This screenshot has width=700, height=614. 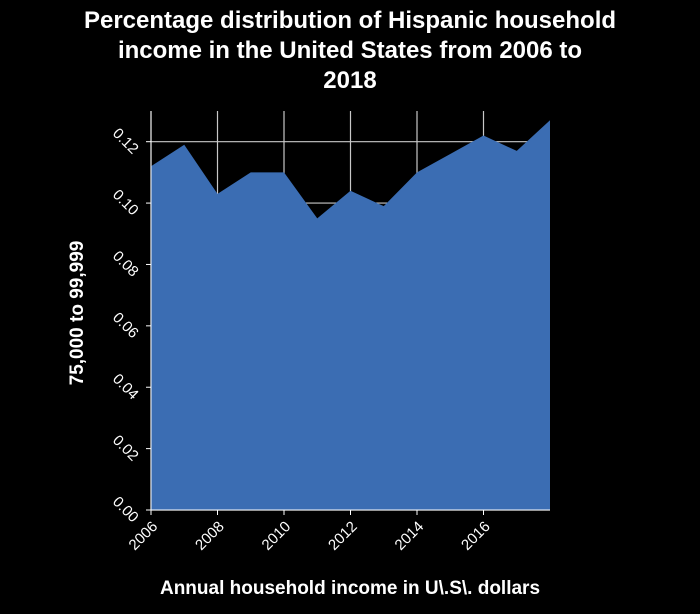 I want to click on x-tick-label: 2016, so click(x=476, y=536).